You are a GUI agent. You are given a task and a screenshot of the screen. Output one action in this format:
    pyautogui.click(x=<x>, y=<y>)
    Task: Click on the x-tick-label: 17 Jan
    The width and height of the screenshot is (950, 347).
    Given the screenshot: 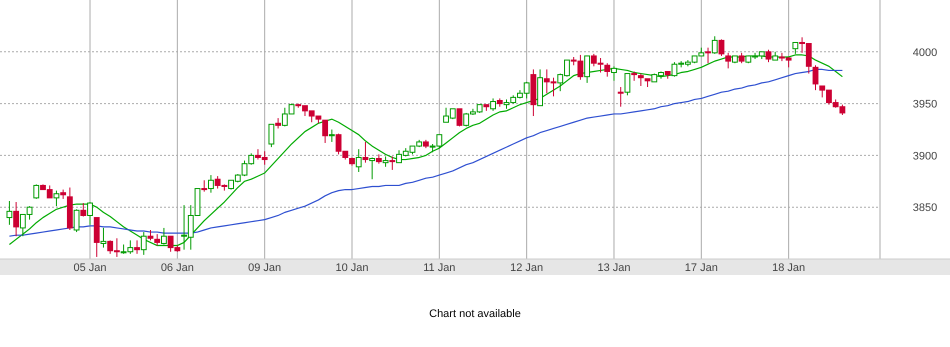 What is the action you would take?
    pyautogui.click(x=701, y=268)
    